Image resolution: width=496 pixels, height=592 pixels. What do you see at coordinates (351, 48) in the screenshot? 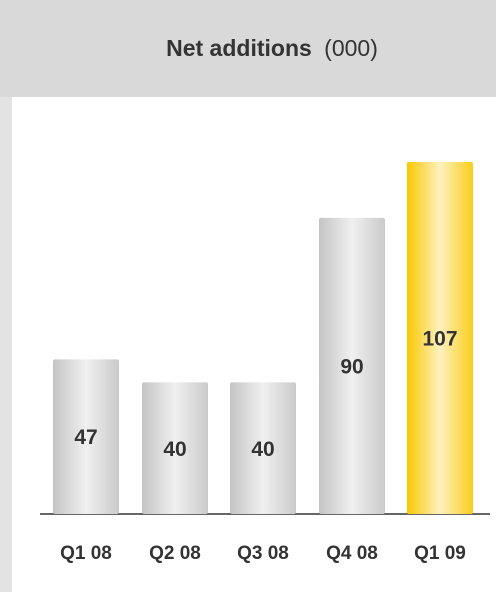
I see `title-unit: (000)` at bounding box center [351, 48].